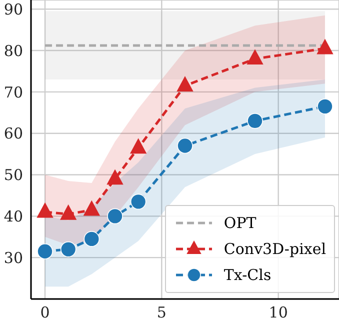 This screenshot has height=329, width=339. What do you see at coordinates (275, 249) in the screenshot?
I see `legend-label: Conv3D-pixel` at bounding box center [275, 249].